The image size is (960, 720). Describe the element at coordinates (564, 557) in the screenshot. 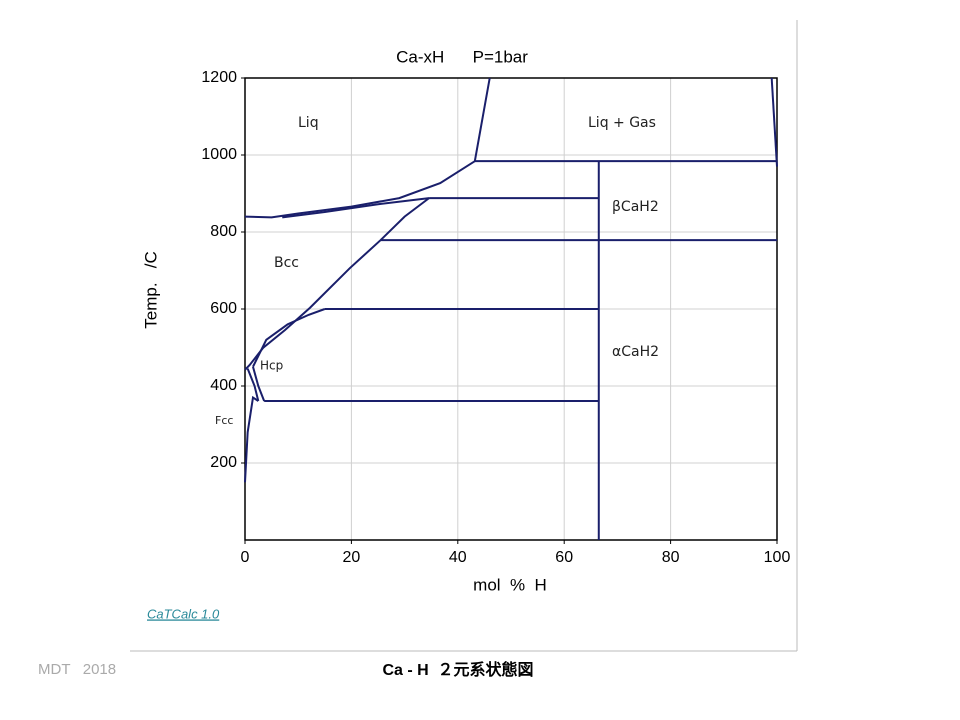

I see `x-tick-label: 60` at that location.